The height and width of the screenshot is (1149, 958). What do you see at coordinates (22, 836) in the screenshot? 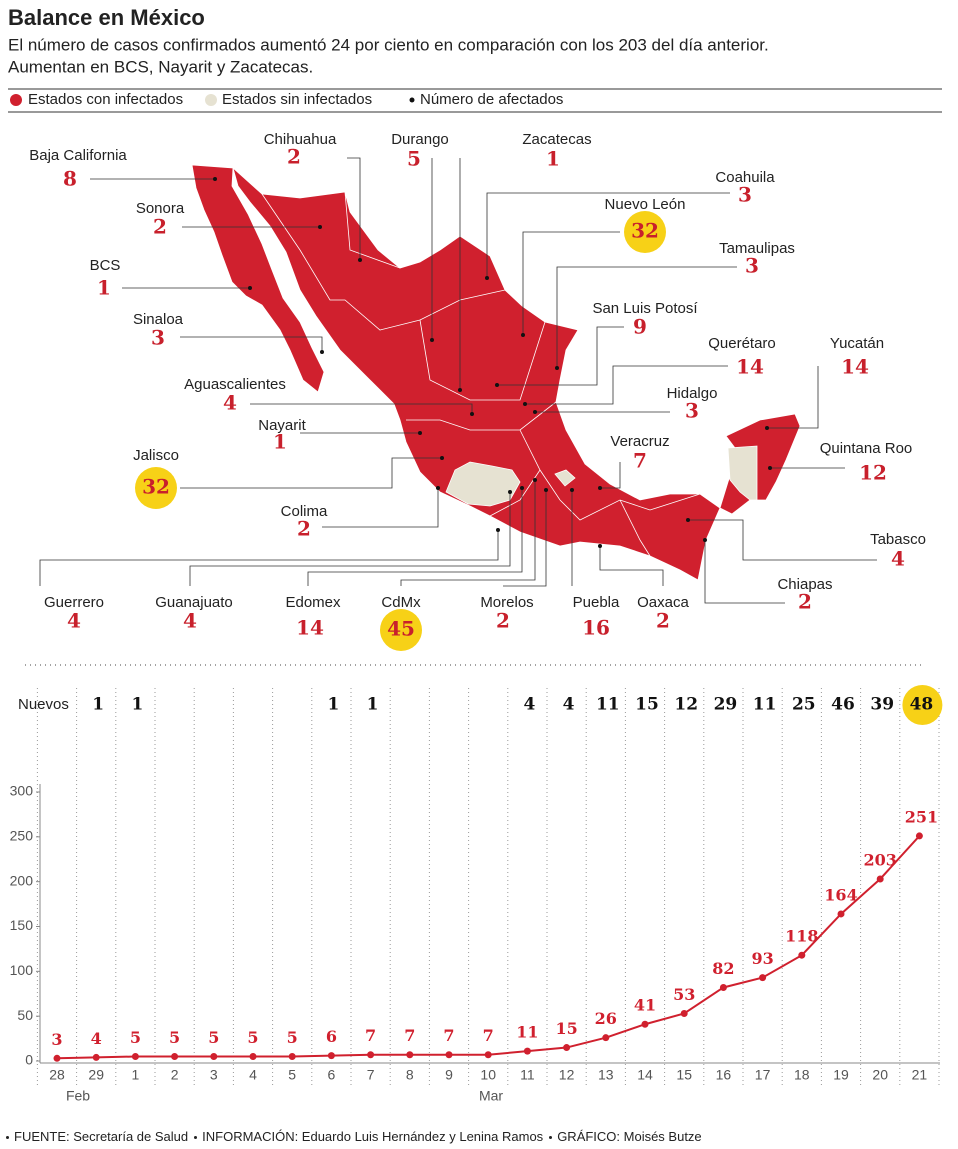
I see `y-tick-label: 250` at bounding box center [22, 836].